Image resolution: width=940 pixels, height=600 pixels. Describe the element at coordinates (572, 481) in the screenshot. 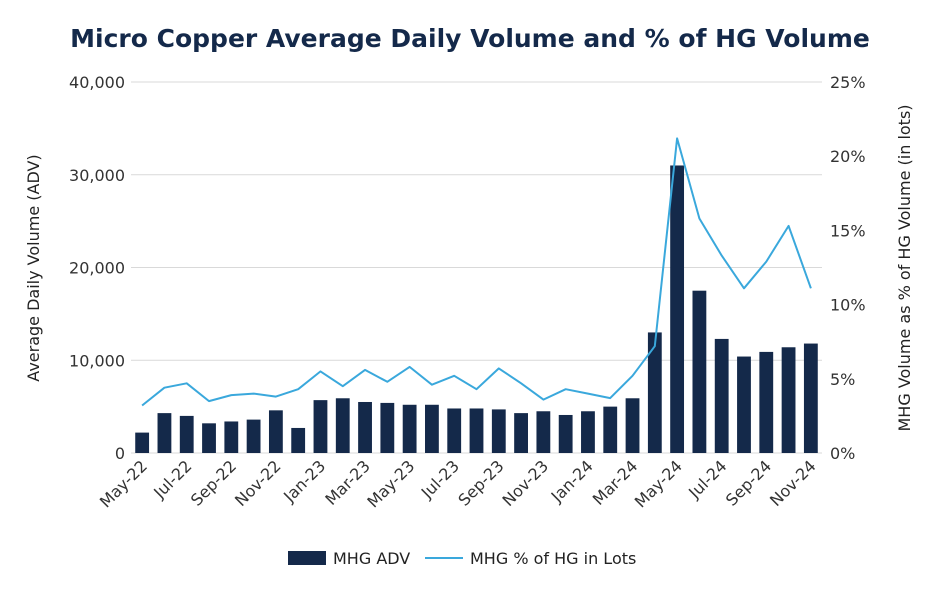

I see `x-tick-label: Jan-24` at that location.